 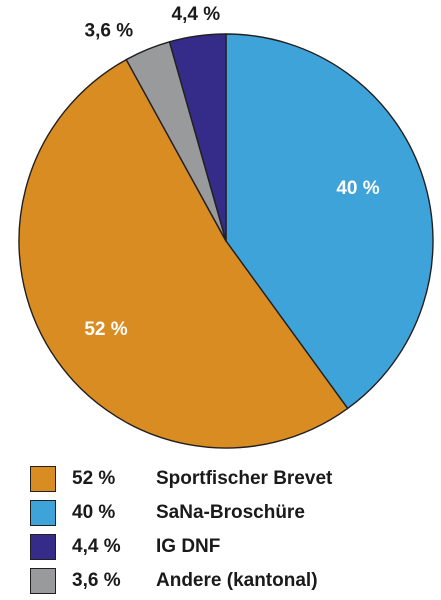 I want to click on pie-slice-label: 3,6 %, so click(x=109, y=30).